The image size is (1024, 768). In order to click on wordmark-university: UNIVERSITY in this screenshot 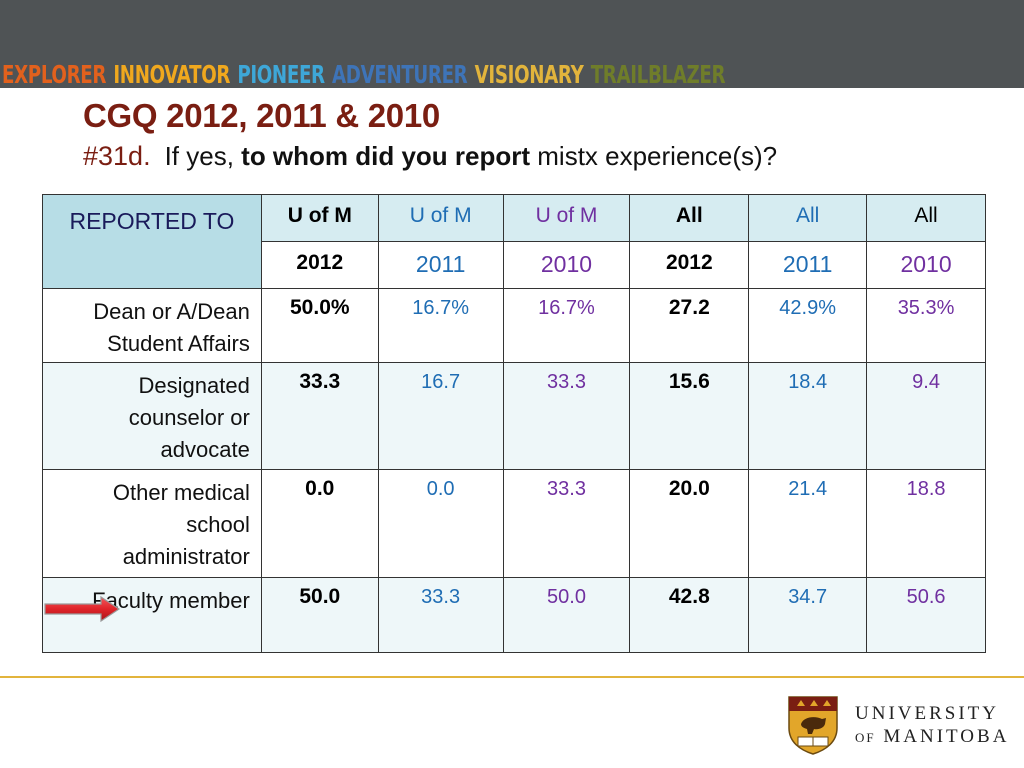, I will do `click(927, 713)`.